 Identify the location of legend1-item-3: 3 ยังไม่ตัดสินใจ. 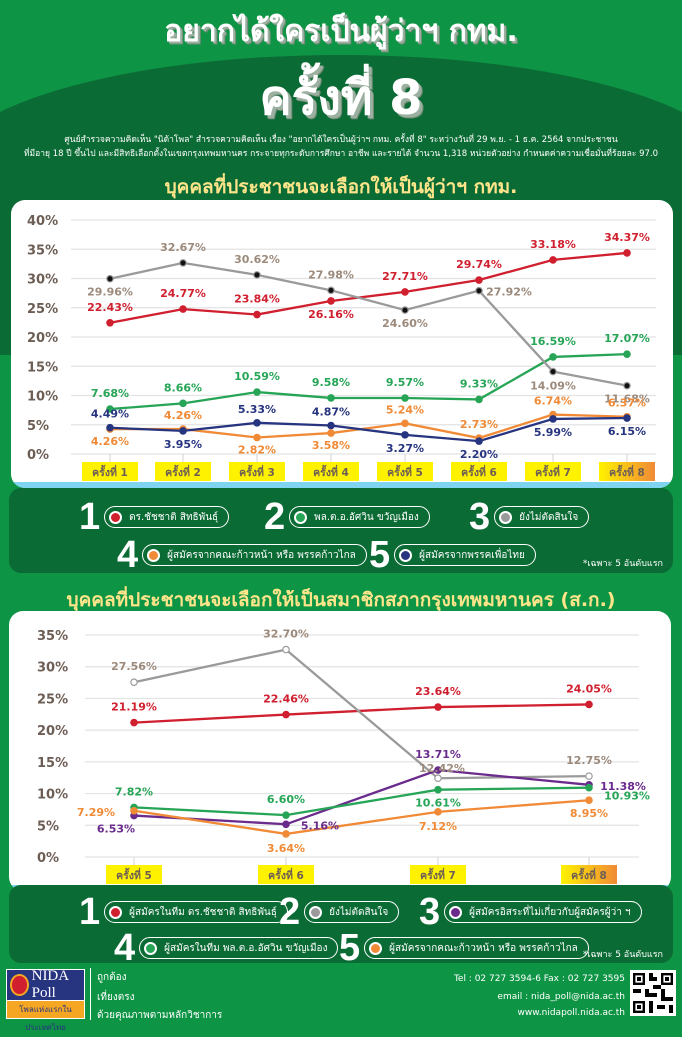
(529, 517).